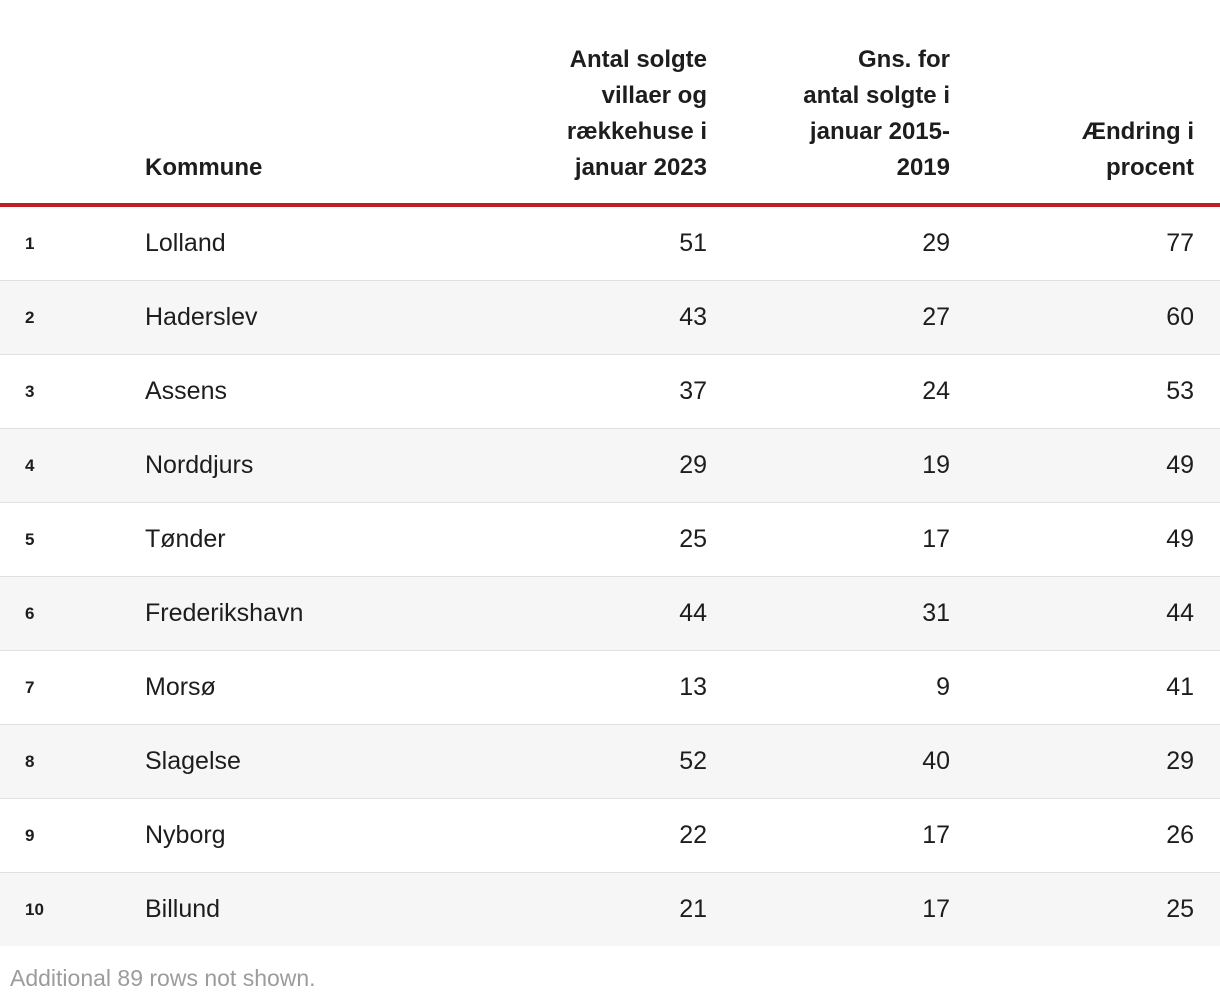  Describe the element at coordinates (693, 687) in the screenshot. I see `sold-jan-2023-cell: 13` at that location.